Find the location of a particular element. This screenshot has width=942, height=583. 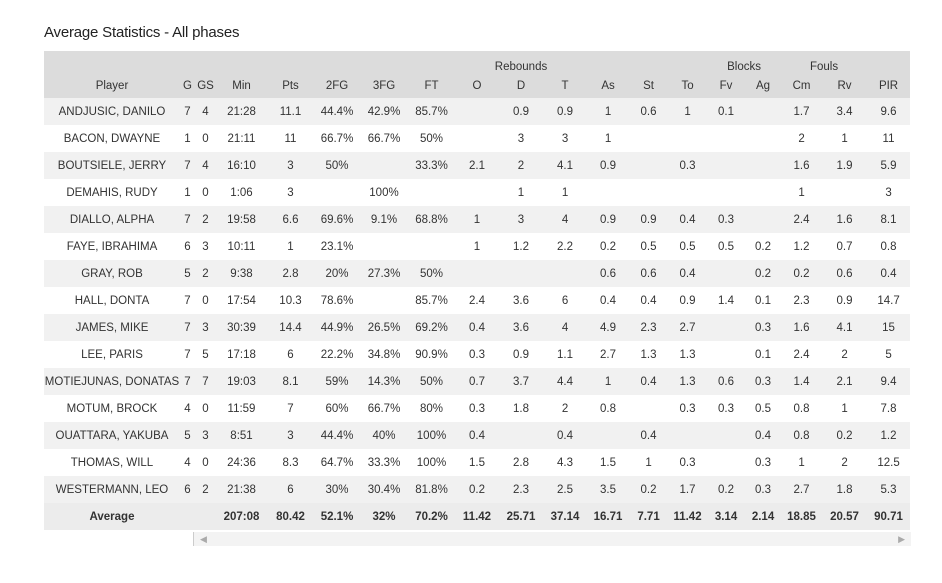

stat-cell: 1.1 is located at coordinates (565, 354).